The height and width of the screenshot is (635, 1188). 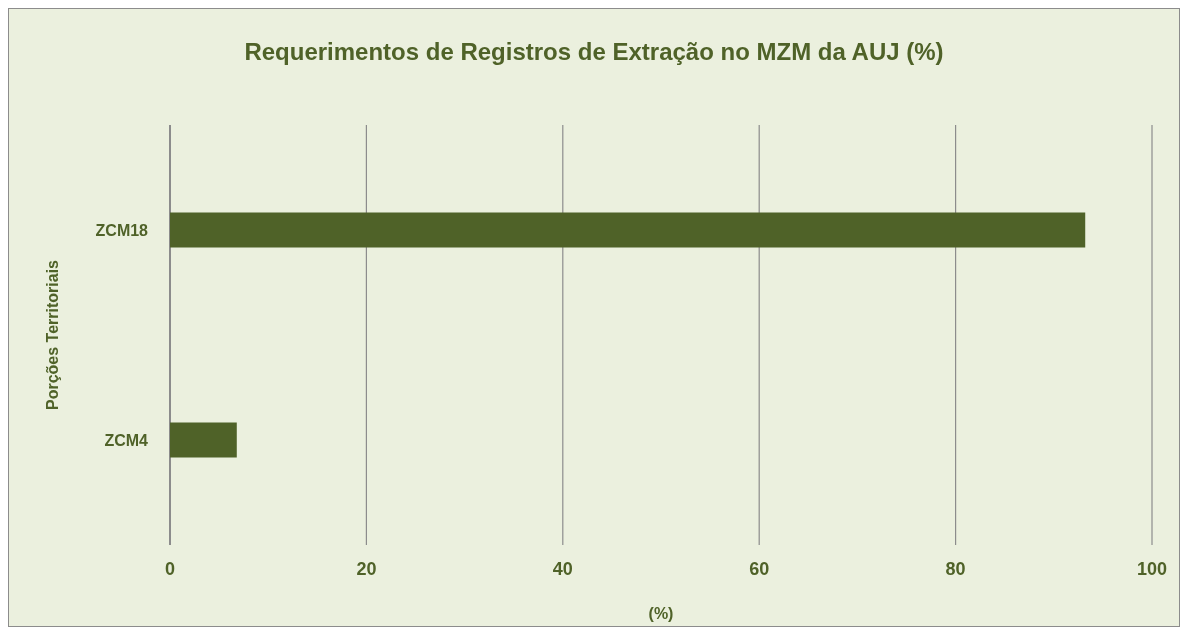 I want to click on y-tick-label: ZCM4, so click(x=126, y=440).